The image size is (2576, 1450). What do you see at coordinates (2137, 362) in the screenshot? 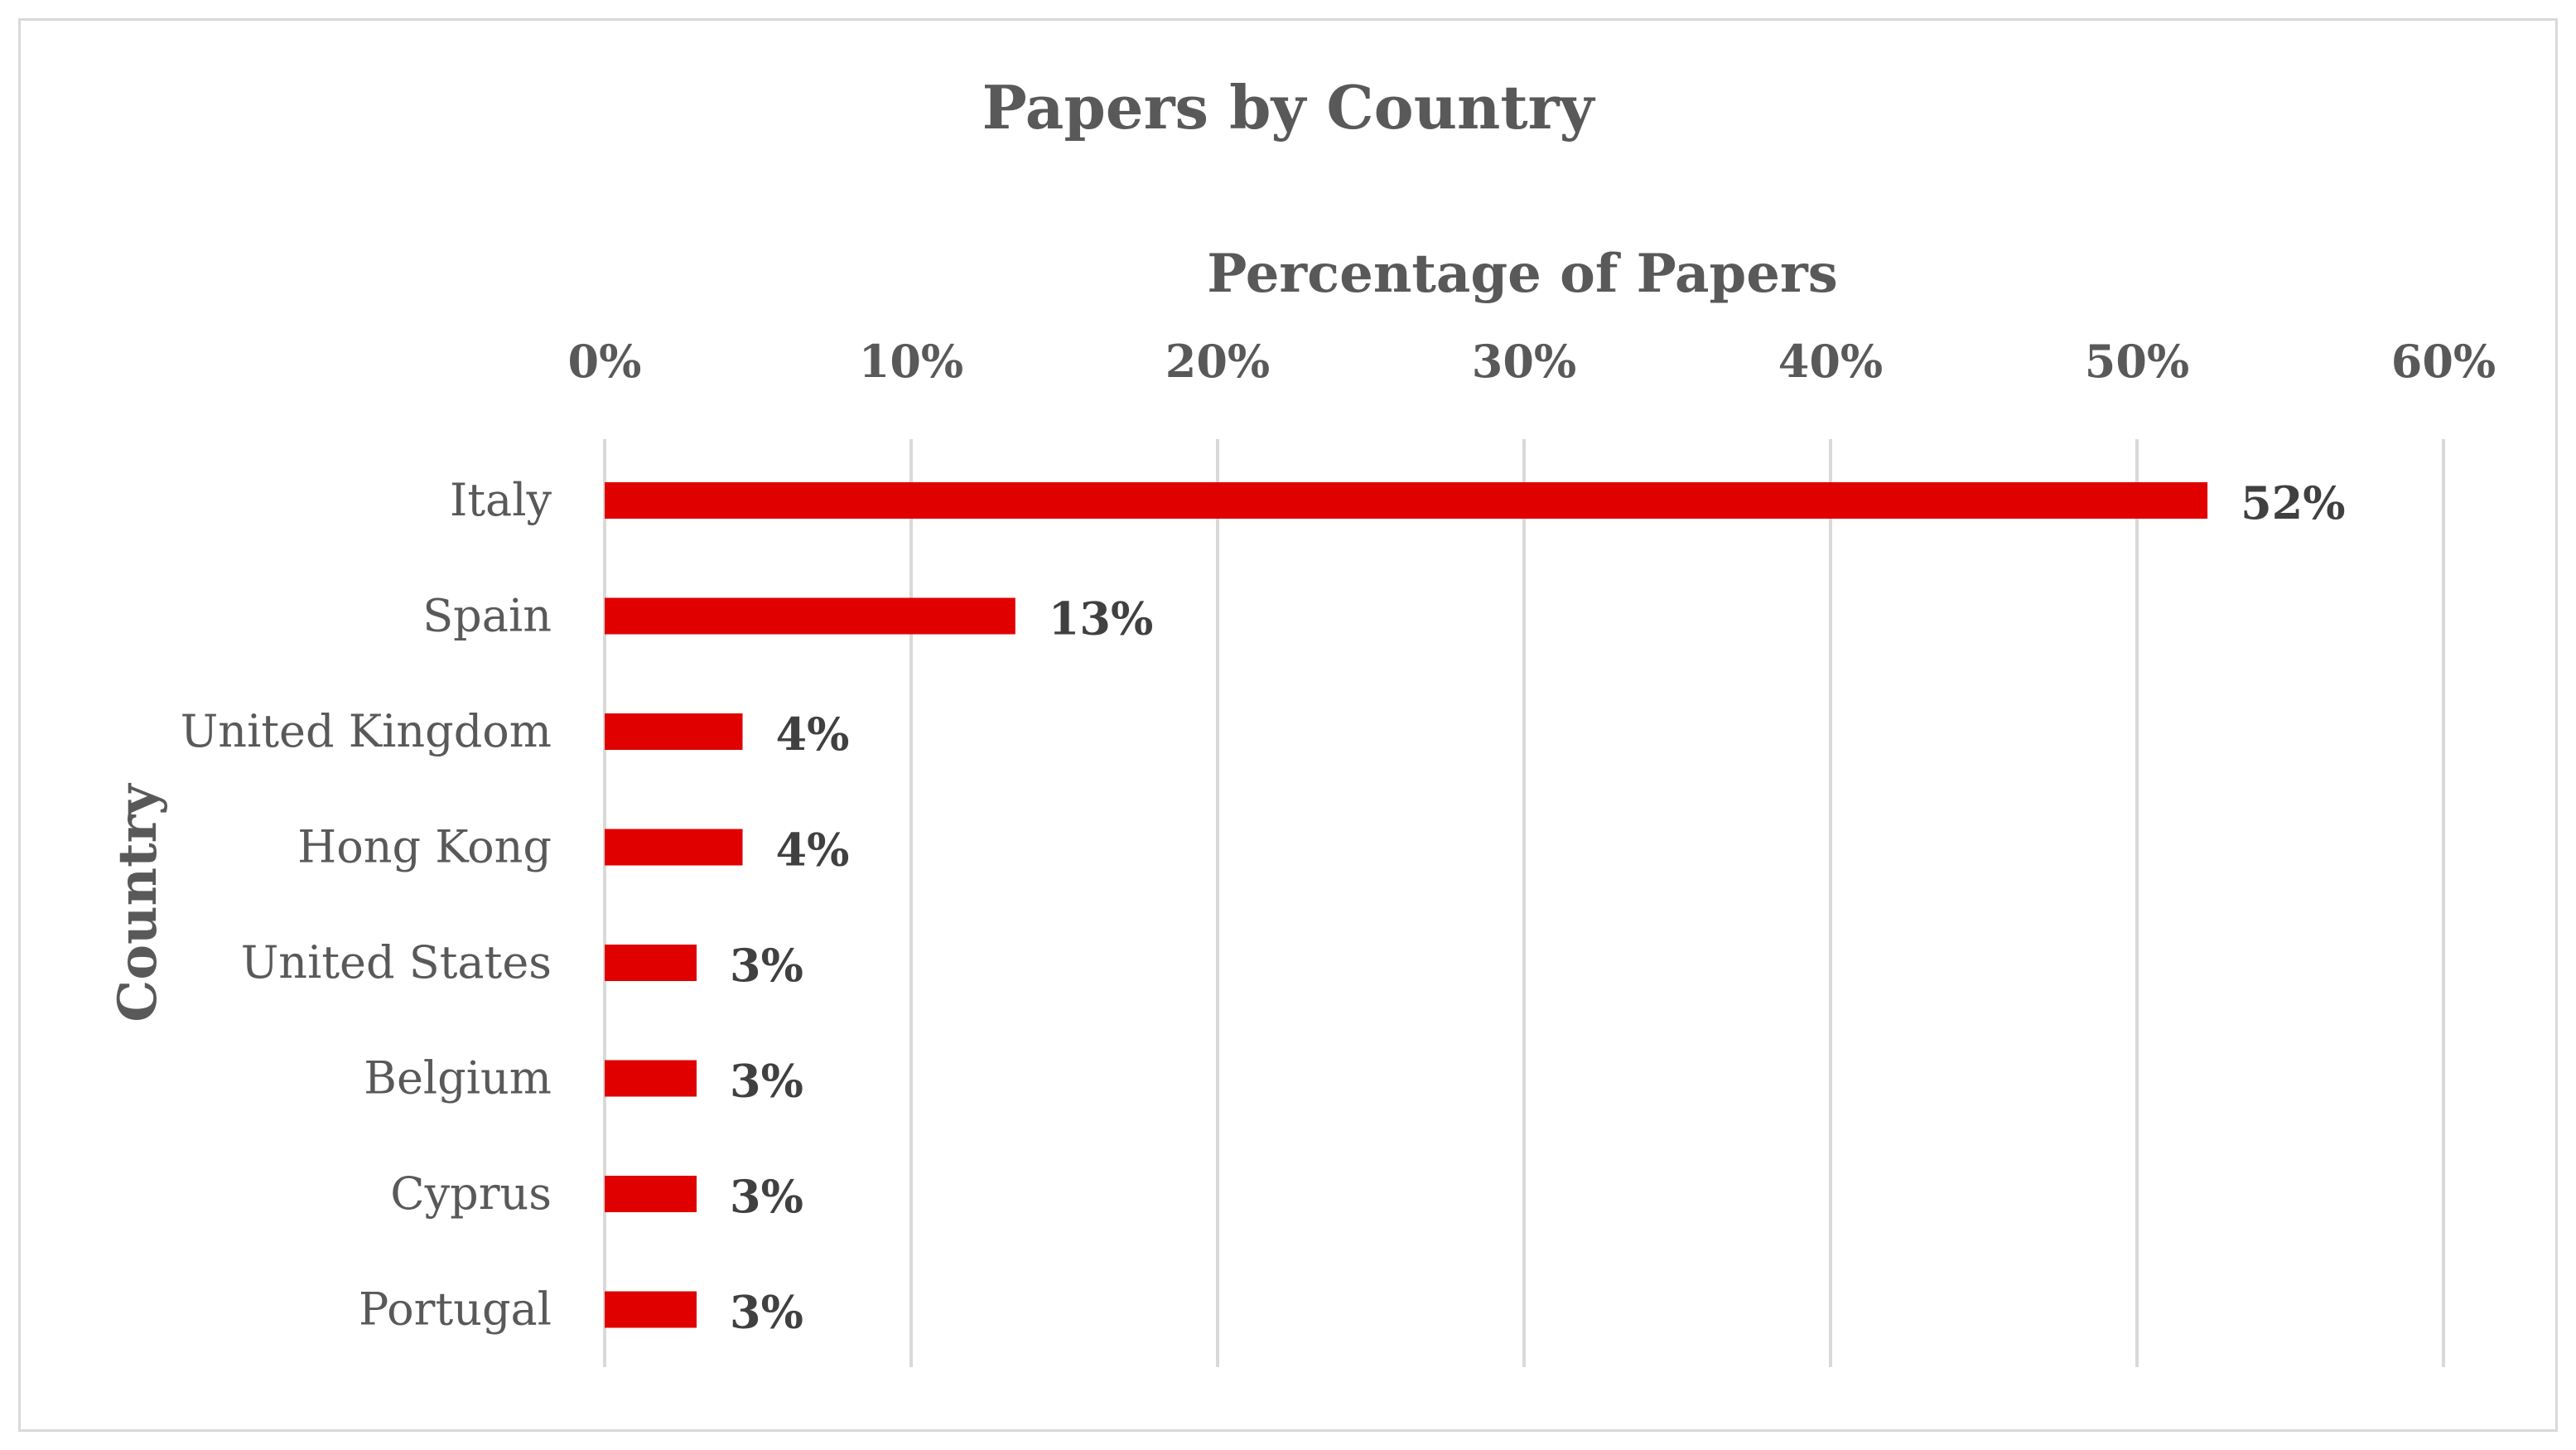
I see `x-tick-label: 50%` at bounding box center [2137, 362].